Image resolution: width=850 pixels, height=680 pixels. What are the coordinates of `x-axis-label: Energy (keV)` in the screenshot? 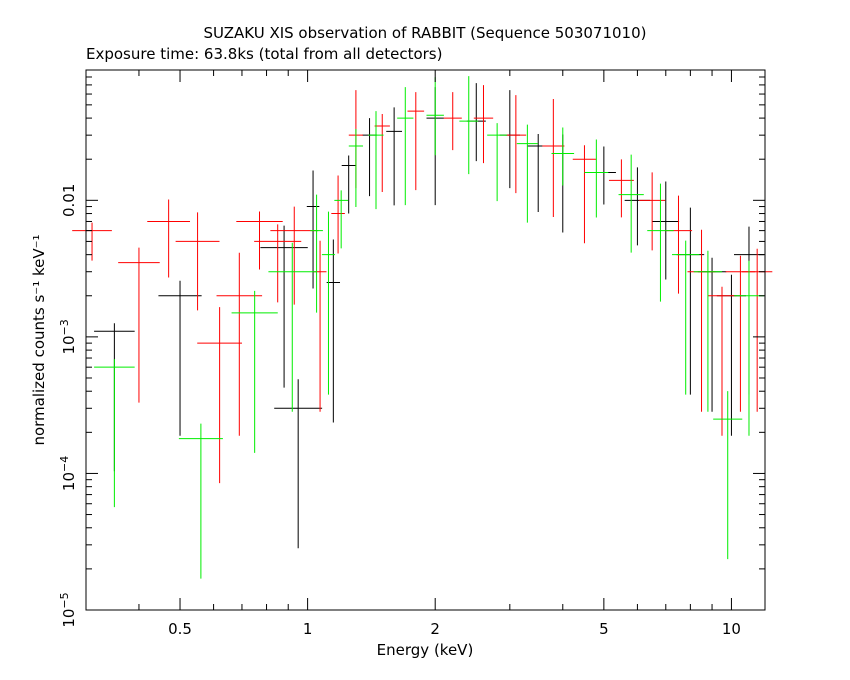 It's located at (425, 650).